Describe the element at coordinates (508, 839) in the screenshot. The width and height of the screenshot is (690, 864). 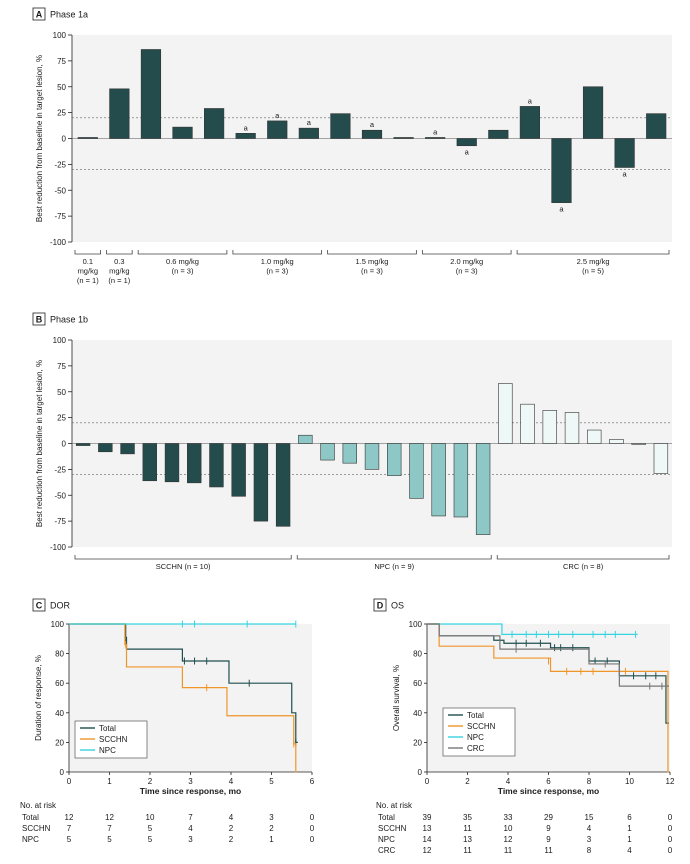
I see `panel-d-risk-value: 12` at that location.